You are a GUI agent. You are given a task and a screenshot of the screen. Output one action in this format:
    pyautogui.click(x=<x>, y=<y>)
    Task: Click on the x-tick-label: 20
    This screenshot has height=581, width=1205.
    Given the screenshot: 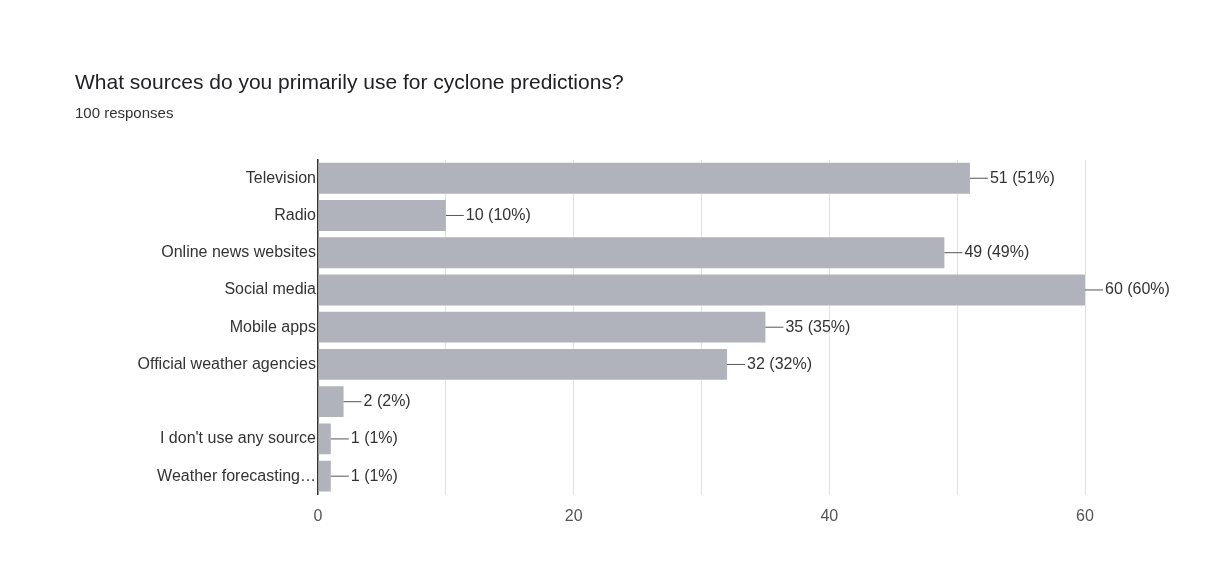 What is the action you would take?
    pyautogui.click(x=573, y=515)
    